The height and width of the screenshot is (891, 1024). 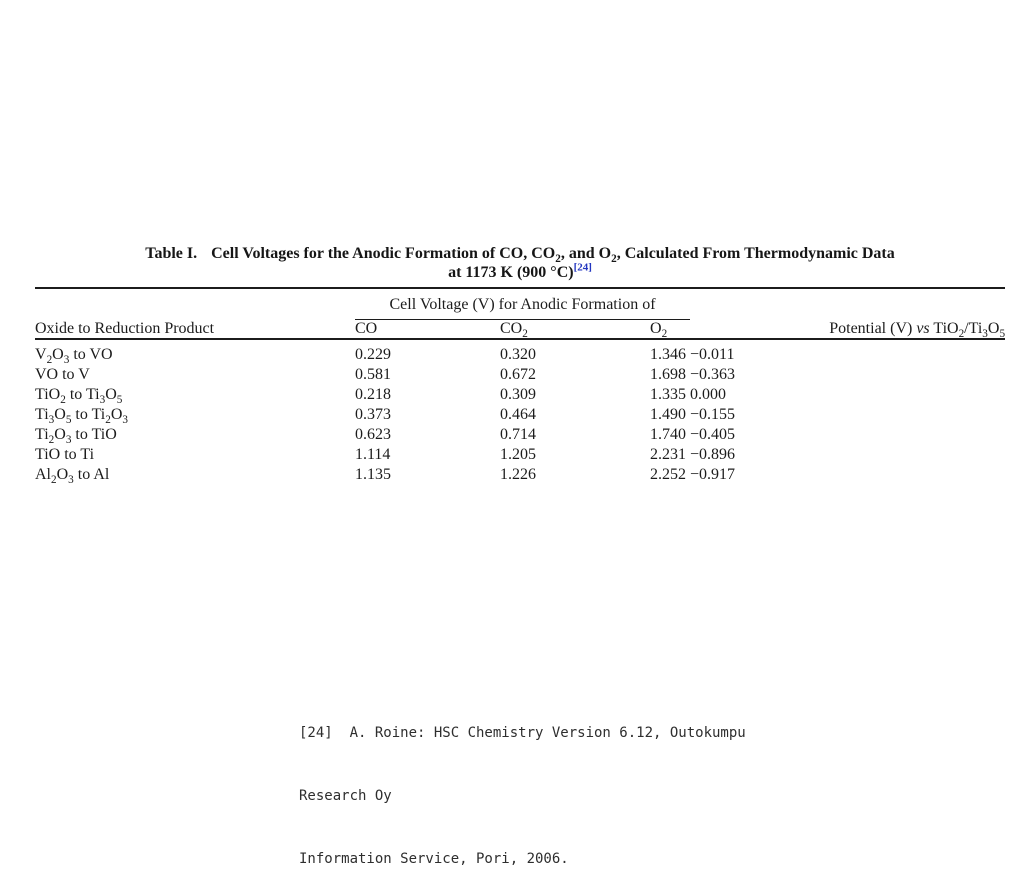 What do you see at coordinates (713, 374) in the screenshot?
I see `value-potential: −0.363` at bounding box center [713, 374].